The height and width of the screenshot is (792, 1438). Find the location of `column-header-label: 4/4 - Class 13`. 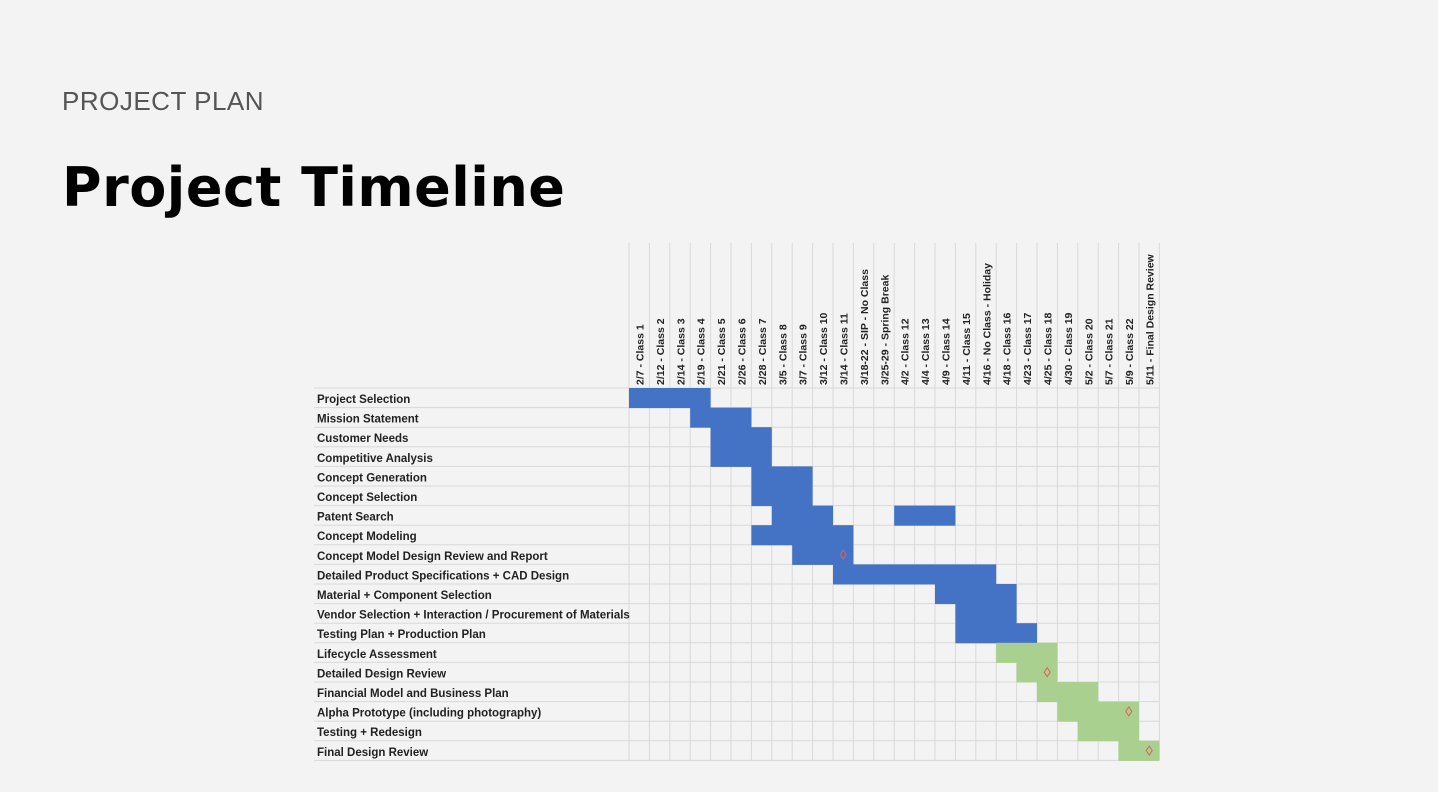

column-header-label: 4/4 - Class 13 is located at coordinates (926, 351).